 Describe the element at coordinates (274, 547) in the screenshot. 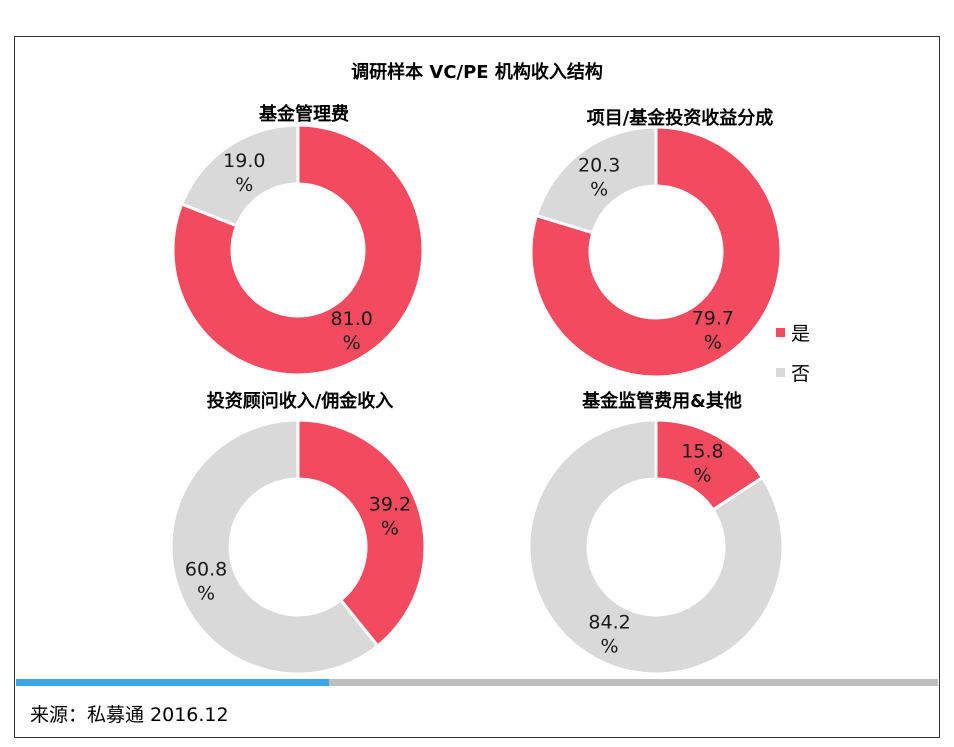

I see `donut-2-slice-no` at that location.